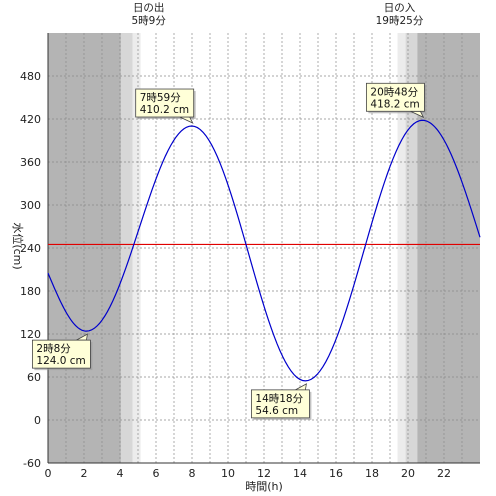 The height and width of the screenshot is (496, 496). What do you see at coordinates (408, 473) in the screenshot?
I see `x-tick-label: 20` at bounding box center [408, 473].